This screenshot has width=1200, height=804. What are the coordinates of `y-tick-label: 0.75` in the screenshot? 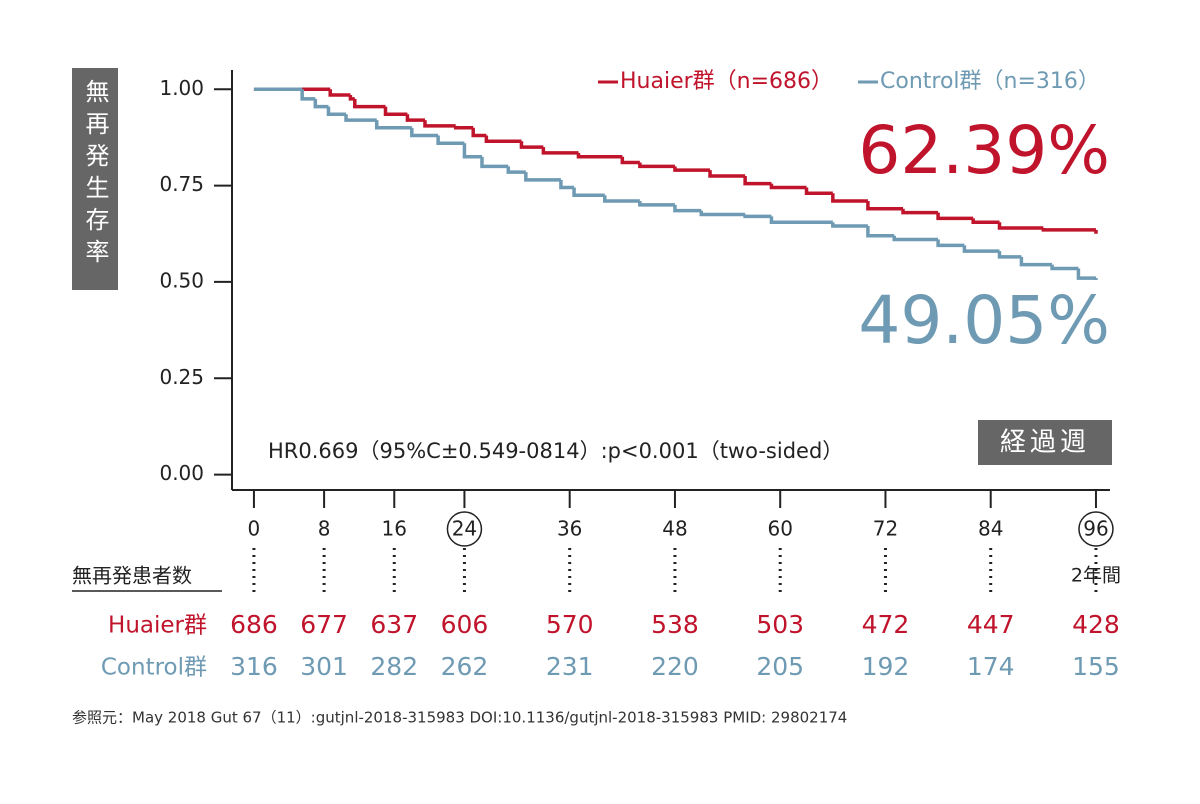 It's located at (181, 184).